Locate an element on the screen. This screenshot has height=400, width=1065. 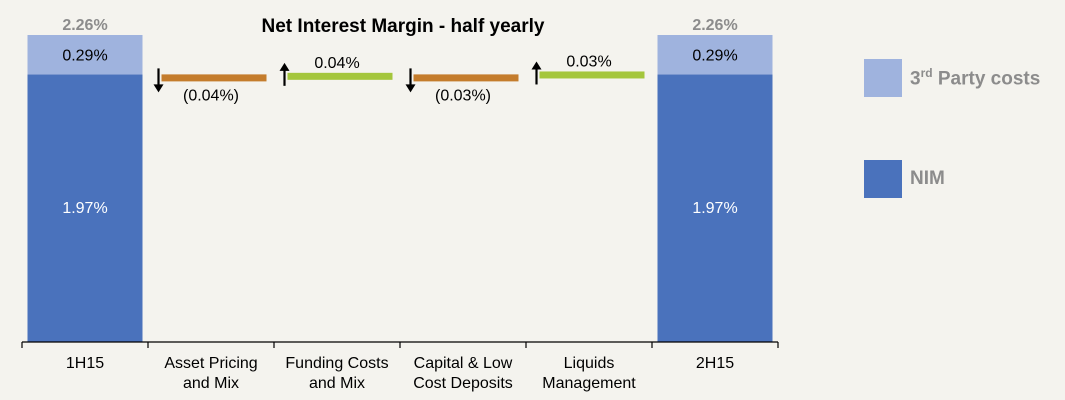
third-party-bar-2H15 is located at coordinates (715, 55).